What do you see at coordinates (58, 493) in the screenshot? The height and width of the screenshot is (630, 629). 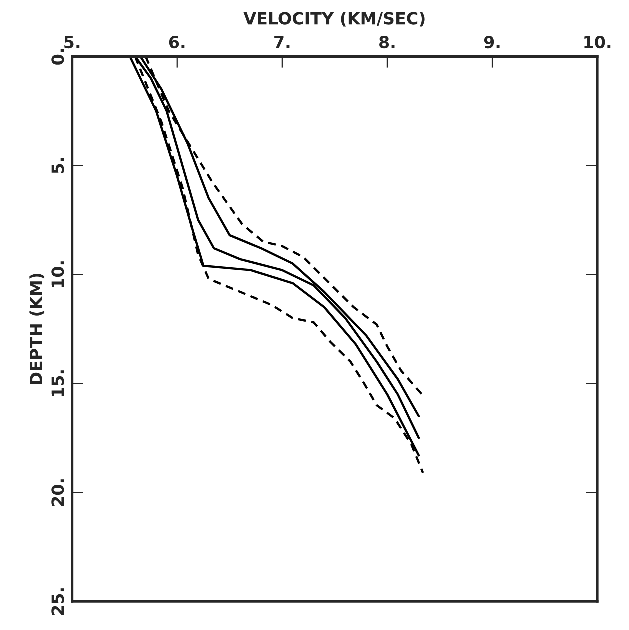 I see `y-tick-label: 20.` at bounding box center [58, 493].